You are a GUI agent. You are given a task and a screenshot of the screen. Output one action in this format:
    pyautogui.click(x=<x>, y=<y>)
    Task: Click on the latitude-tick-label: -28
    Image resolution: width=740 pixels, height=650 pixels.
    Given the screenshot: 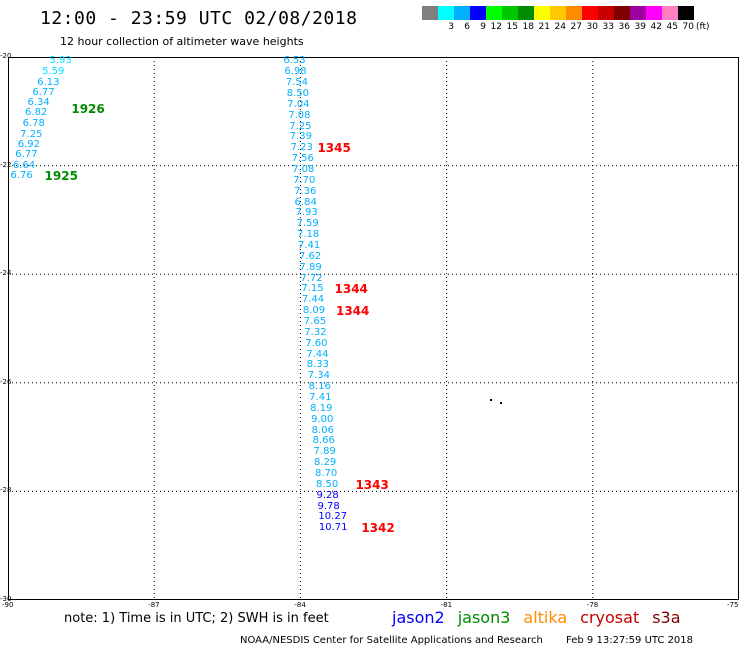 What is the action you would take?
    pyautogui.click(x=6, y=490)
    